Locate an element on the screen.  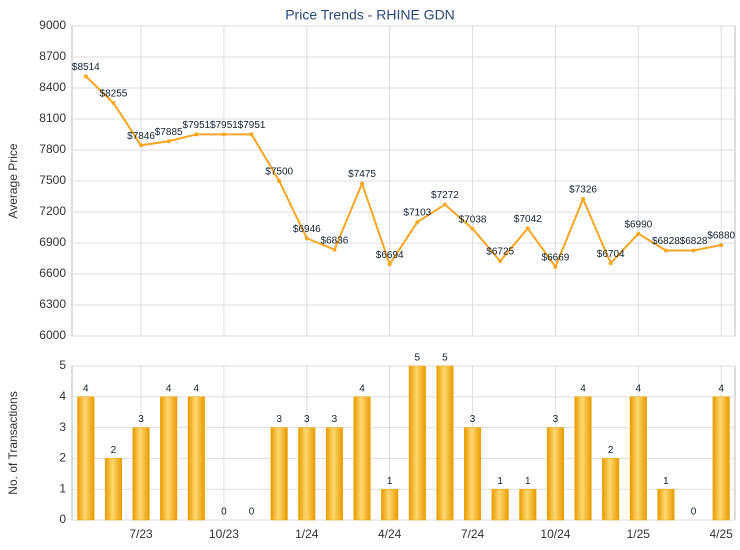
y-tick-label: 3 is located at coordinates (62, 427).